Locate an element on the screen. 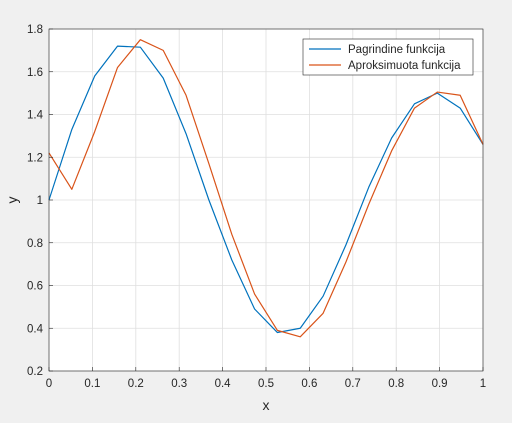  x-tick-label: 0 is located at coordinates (49, 384).